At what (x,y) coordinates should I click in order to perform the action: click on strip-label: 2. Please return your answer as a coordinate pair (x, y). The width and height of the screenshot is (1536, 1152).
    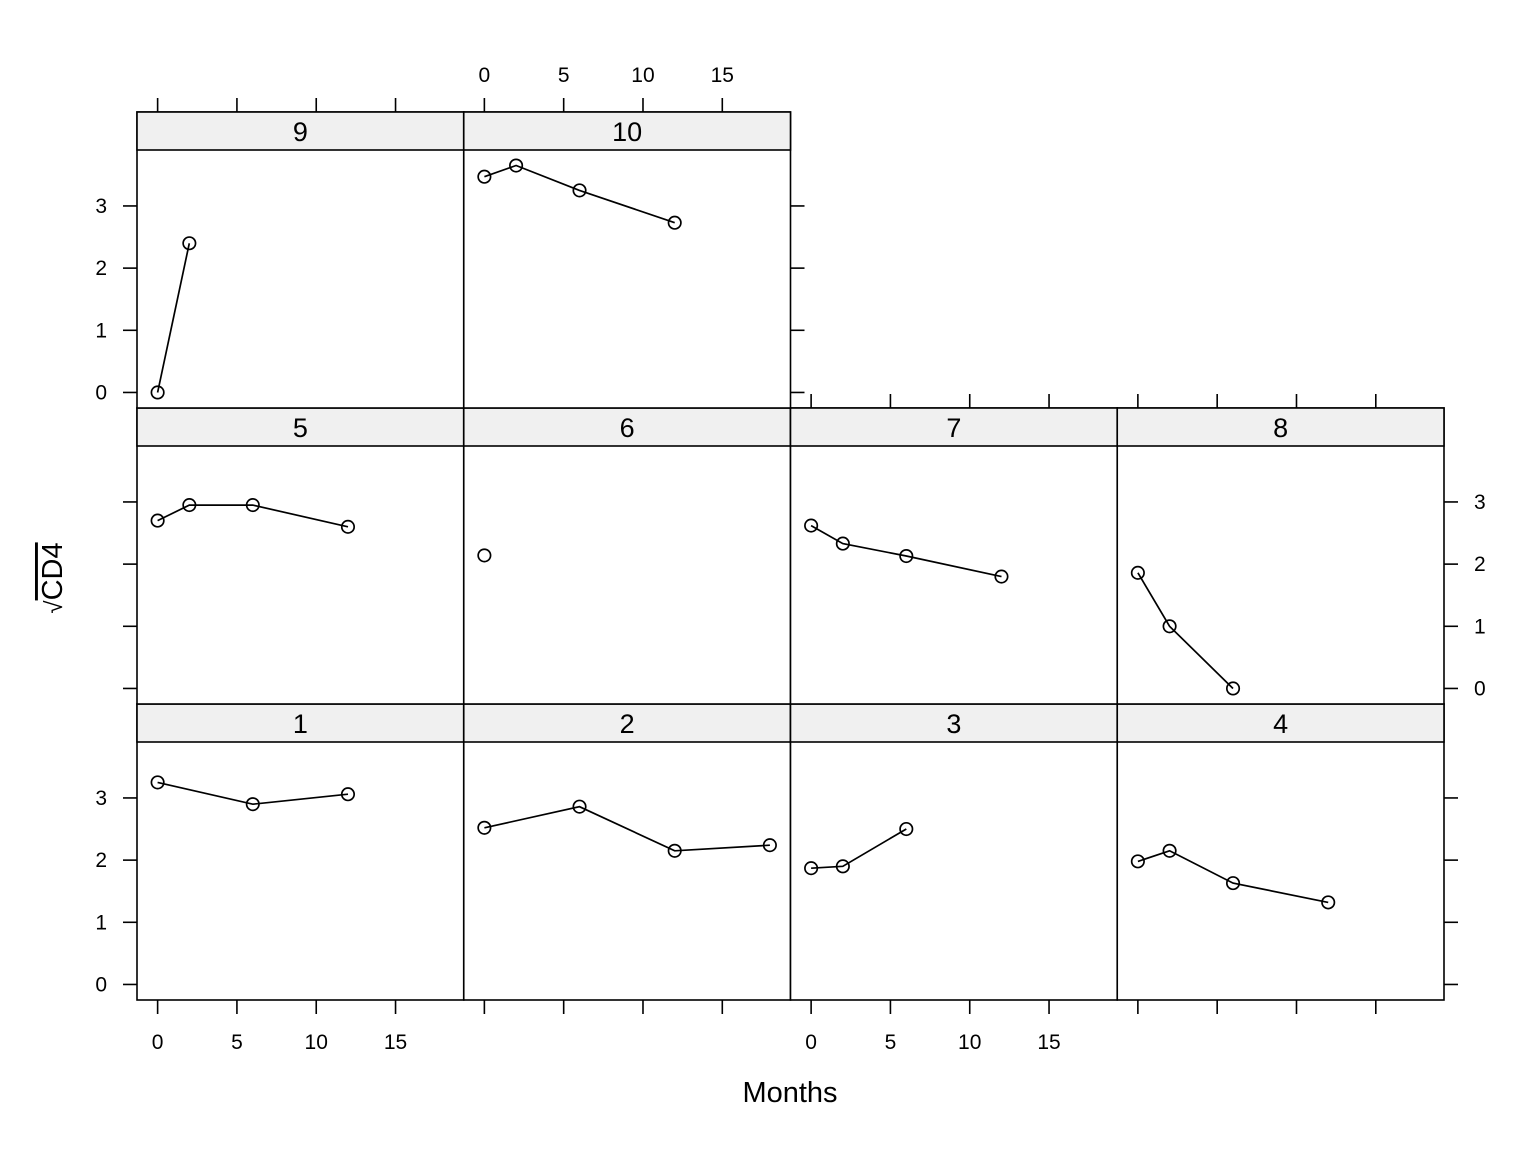
    Looking at the image, I should click on (627, 724).